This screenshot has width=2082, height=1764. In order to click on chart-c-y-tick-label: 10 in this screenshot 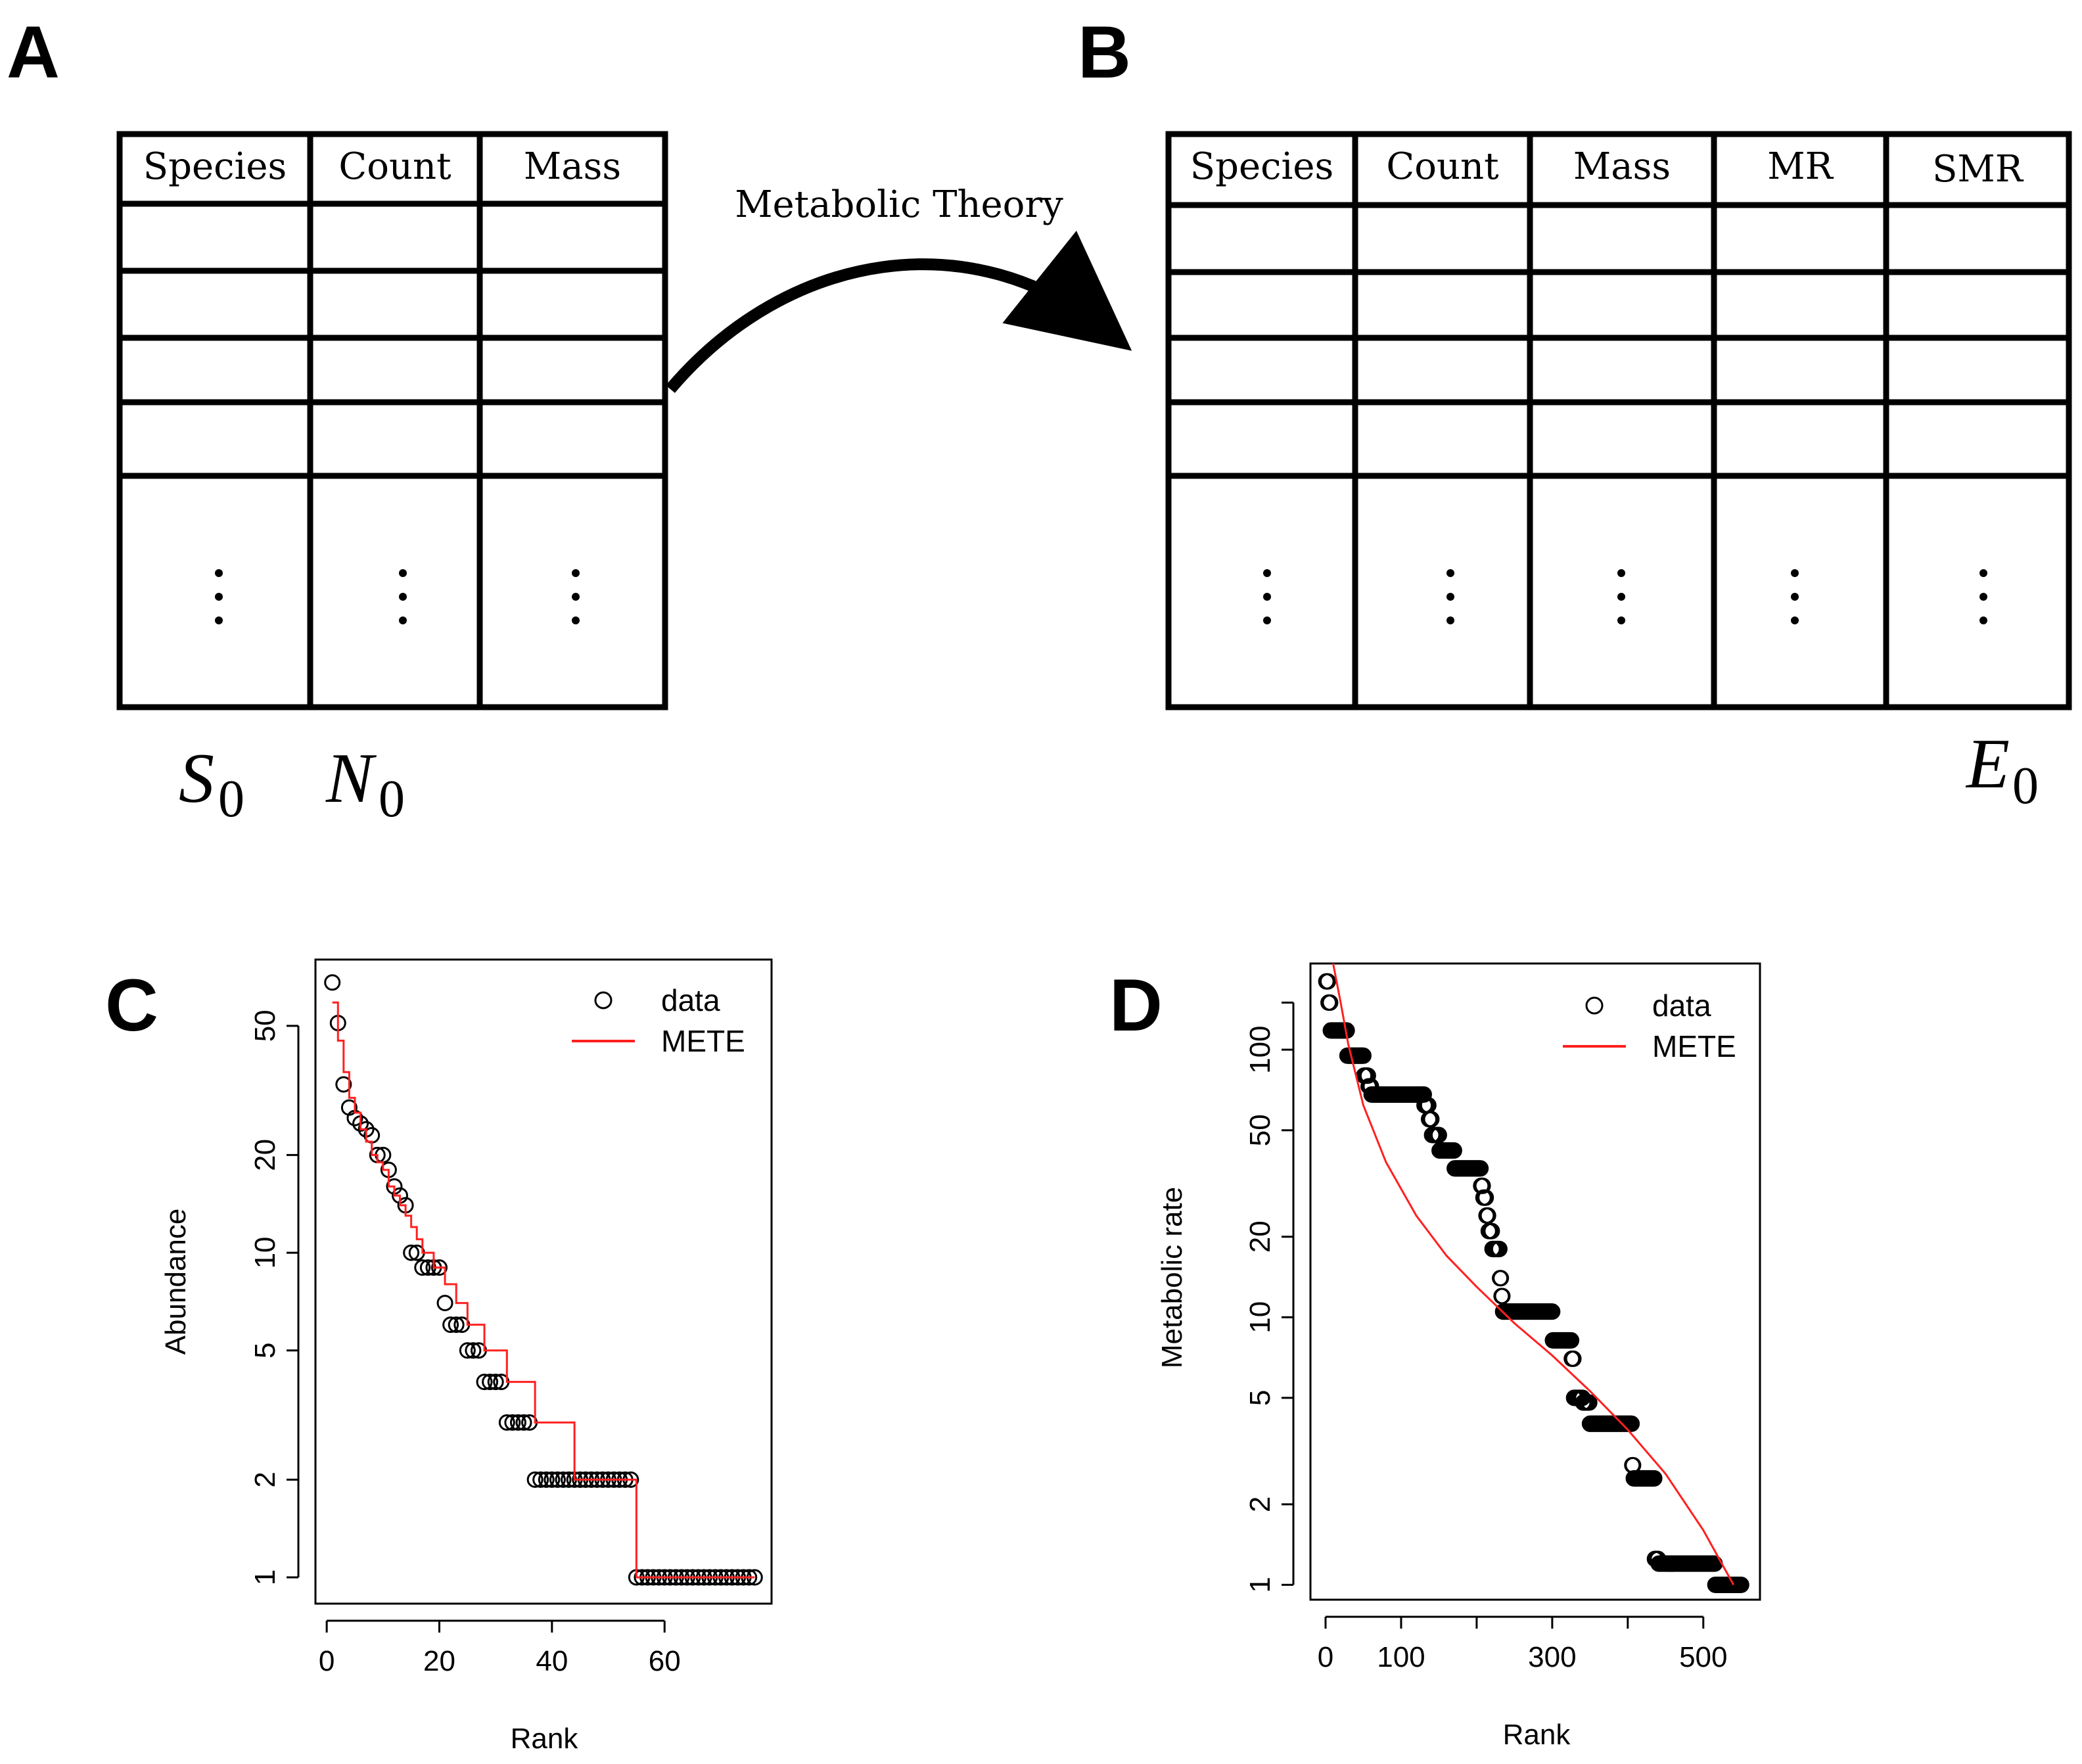, I will do `click(265, 1253)`.